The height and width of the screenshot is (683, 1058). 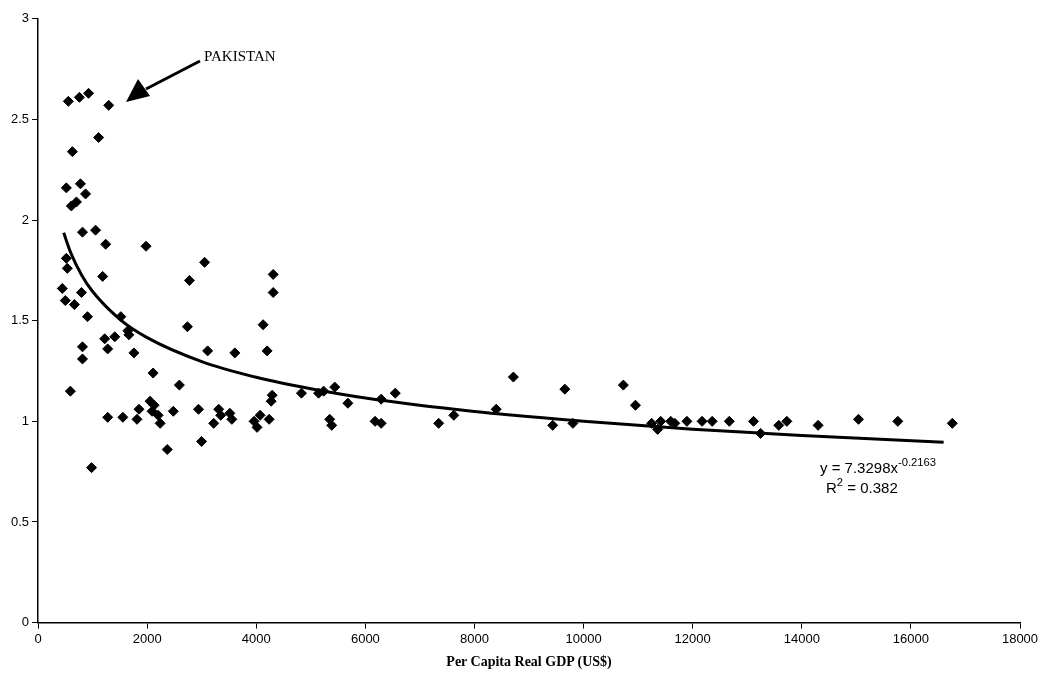 I want to click on x-tick-label: 2000, so click(x=147, y=638).